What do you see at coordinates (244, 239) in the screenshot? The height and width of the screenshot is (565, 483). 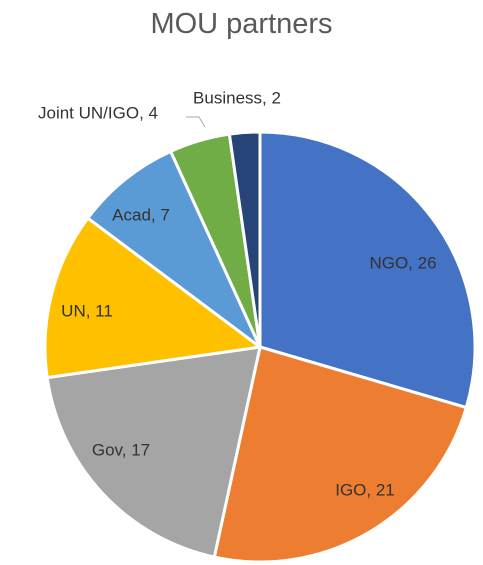 I see `pie-slice-business` at bounding box center [244, 239].